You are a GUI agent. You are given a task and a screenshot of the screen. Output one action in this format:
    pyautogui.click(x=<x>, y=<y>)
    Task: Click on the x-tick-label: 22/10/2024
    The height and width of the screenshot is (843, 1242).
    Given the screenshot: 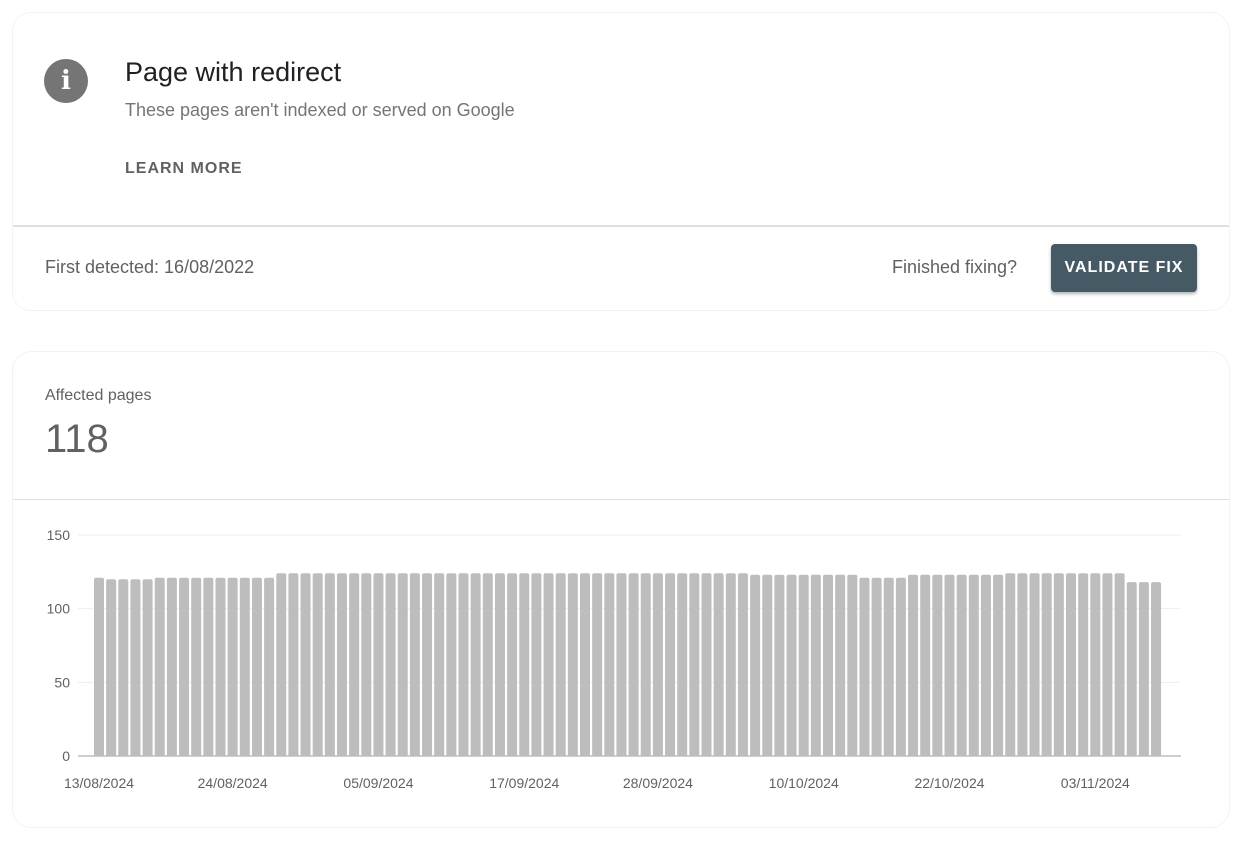 What is the action you would take?
    pyautogui.click(x=949, y=783)
    